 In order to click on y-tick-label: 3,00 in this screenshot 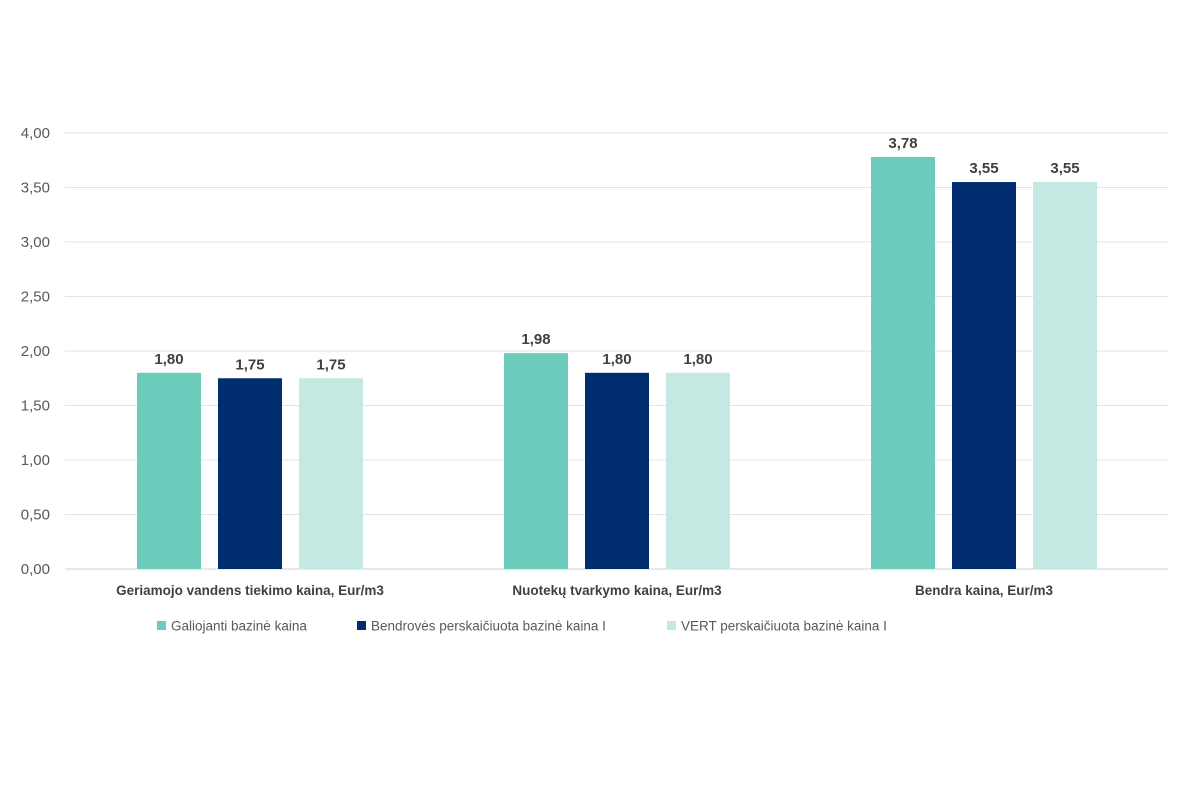, I will do `click(35, 242)`.